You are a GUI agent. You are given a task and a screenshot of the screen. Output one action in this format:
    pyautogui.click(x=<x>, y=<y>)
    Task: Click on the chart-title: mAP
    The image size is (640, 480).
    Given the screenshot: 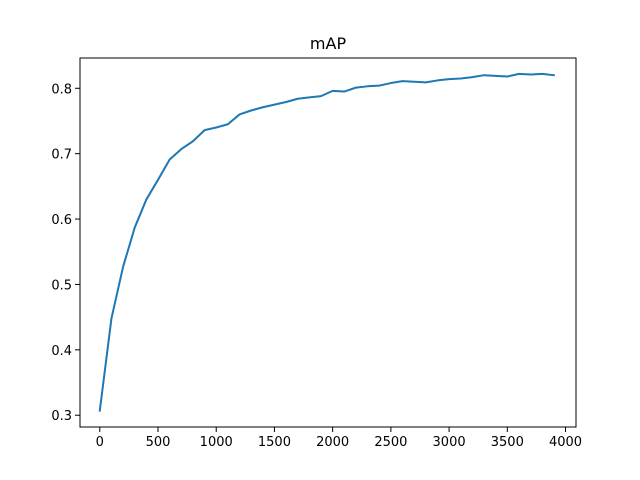 What is the action you would take?
    pyautogui.click(x=328, y=43)
    